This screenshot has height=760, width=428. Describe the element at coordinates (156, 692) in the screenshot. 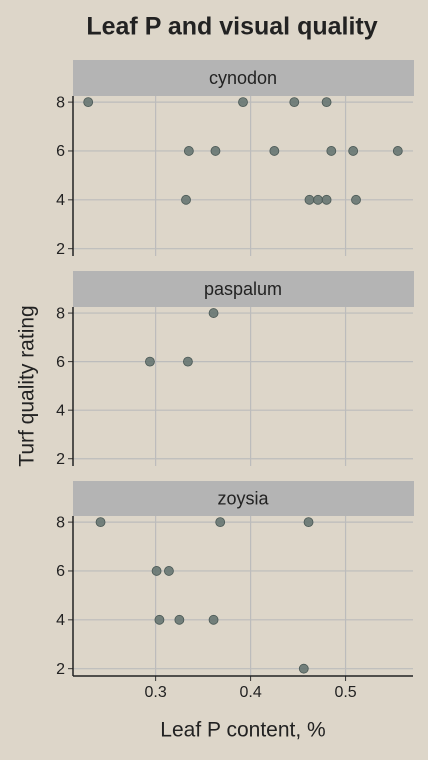

I see `x-tick-label: 0.3` at that location.